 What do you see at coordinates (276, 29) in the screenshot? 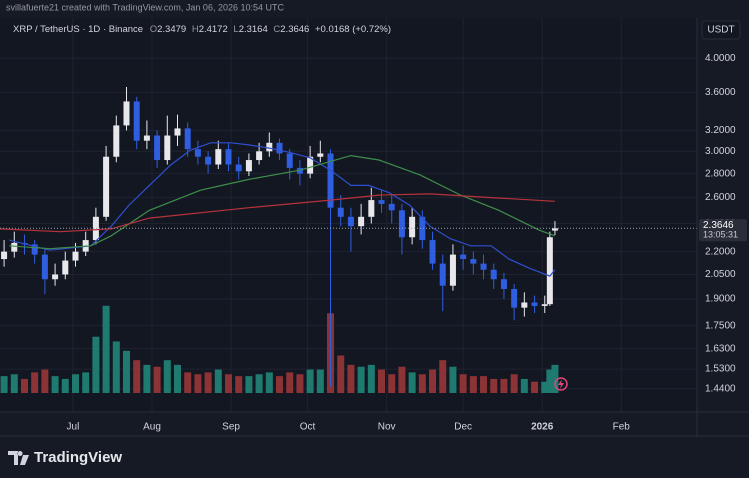
I see `ohlc-label: C` at bounding box center [276, 29].